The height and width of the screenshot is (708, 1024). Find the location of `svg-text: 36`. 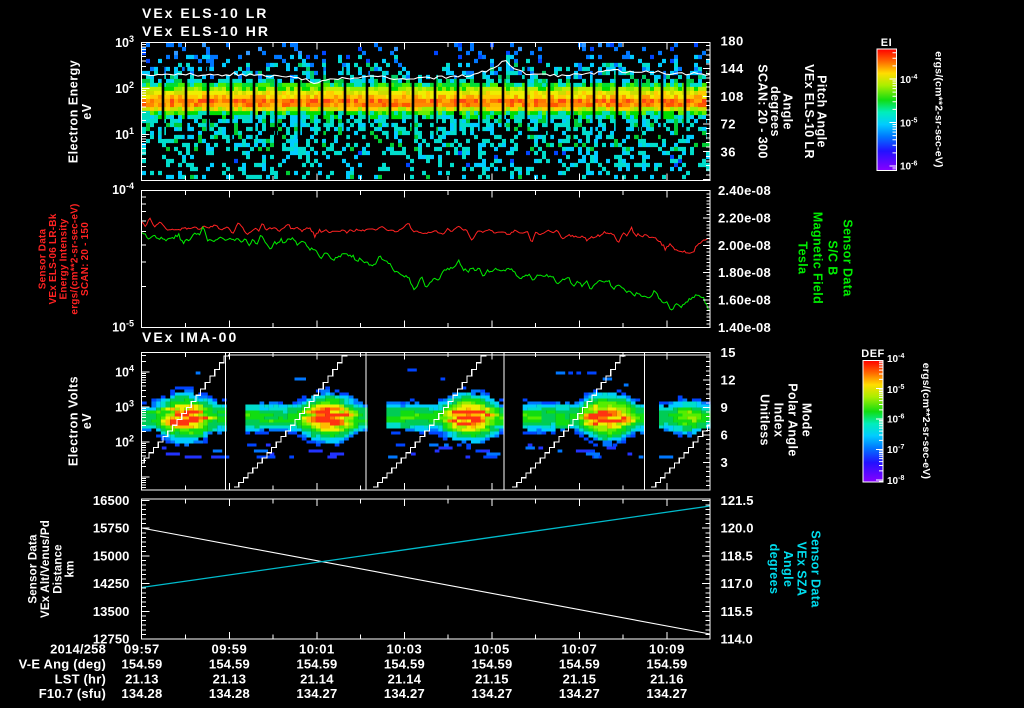

svg-text: 36 is located at coordinates (728, 151).